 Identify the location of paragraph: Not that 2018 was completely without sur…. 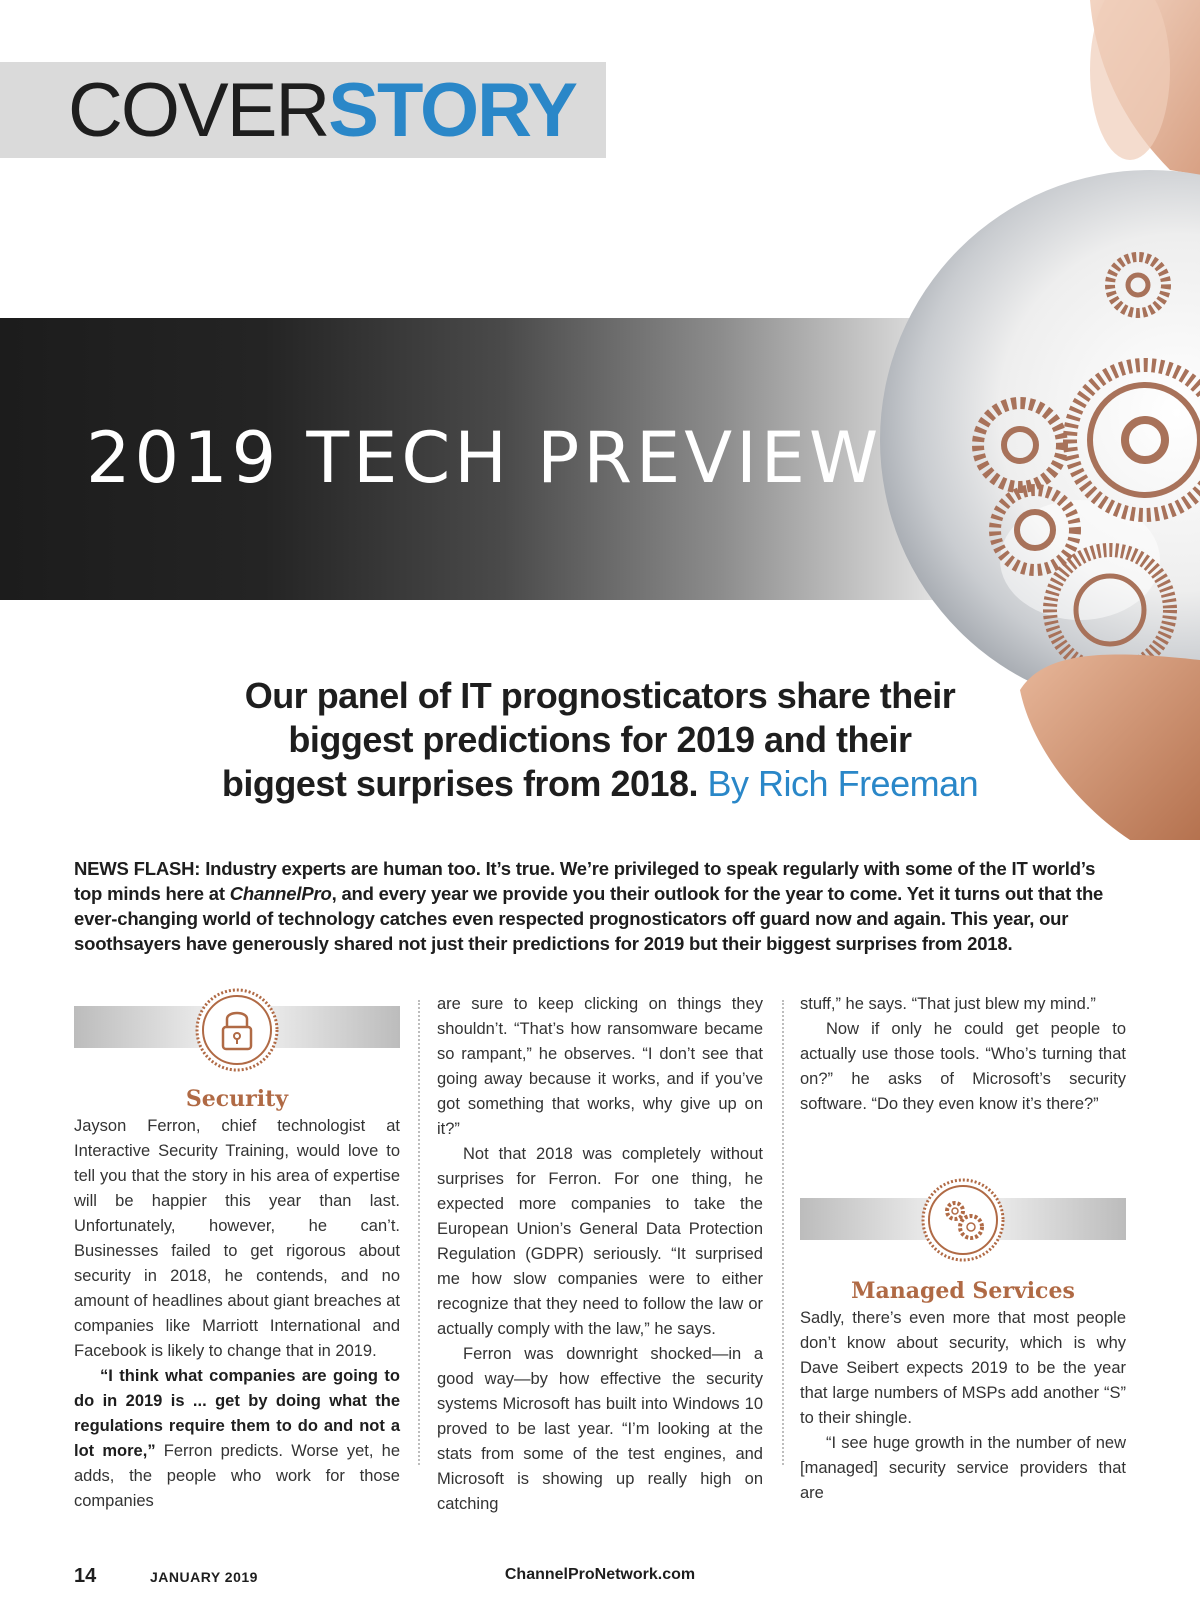
(600, 1241).